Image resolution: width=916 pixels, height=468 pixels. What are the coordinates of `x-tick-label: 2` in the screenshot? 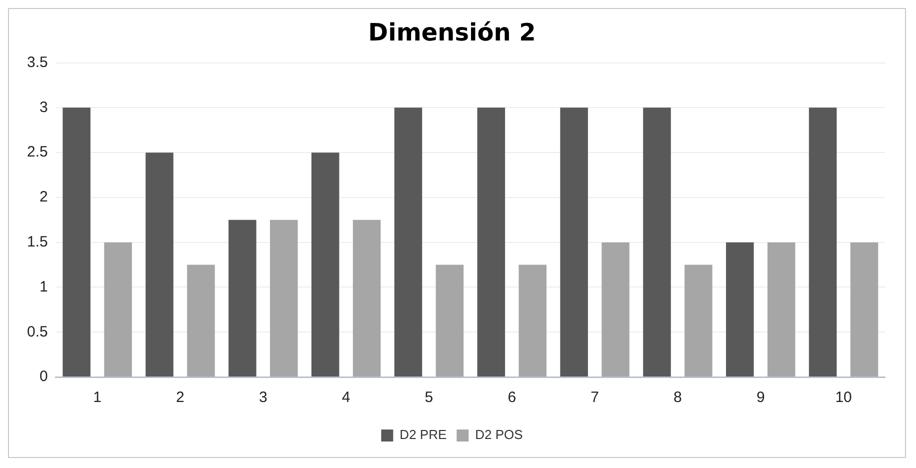 It's located at (180, 397).